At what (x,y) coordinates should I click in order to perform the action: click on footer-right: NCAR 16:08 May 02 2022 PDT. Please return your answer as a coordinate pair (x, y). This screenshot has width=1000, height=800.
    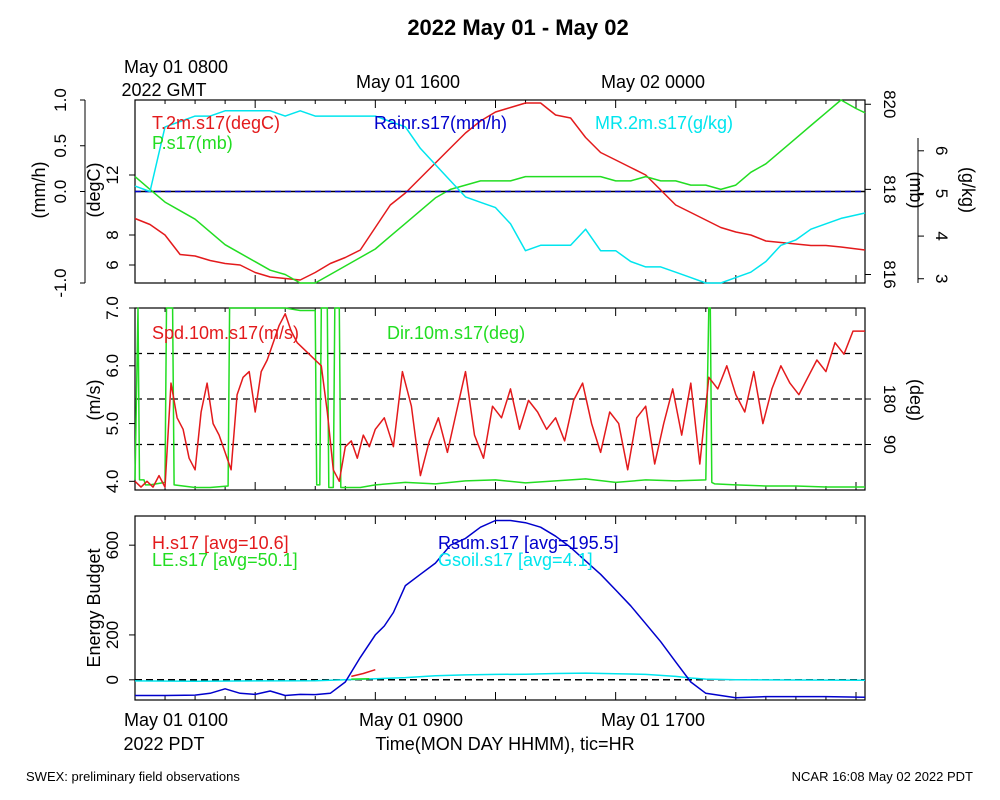
    Looking at the image, I should click on (882, 776).